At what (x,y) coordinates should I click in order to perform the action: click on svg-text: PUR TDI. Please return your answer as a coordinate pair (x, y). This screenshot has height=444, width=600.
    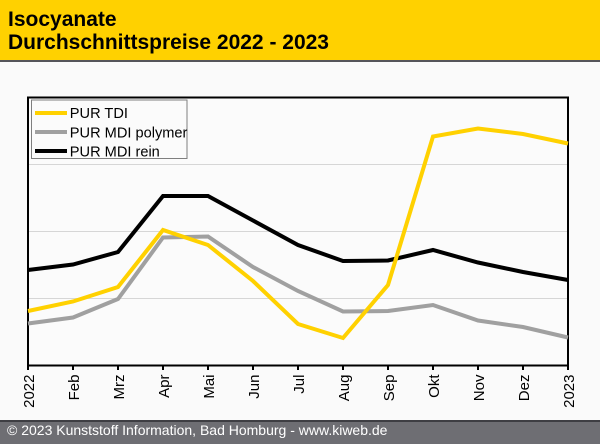
    Looking at the image, I should click on (99, 114).